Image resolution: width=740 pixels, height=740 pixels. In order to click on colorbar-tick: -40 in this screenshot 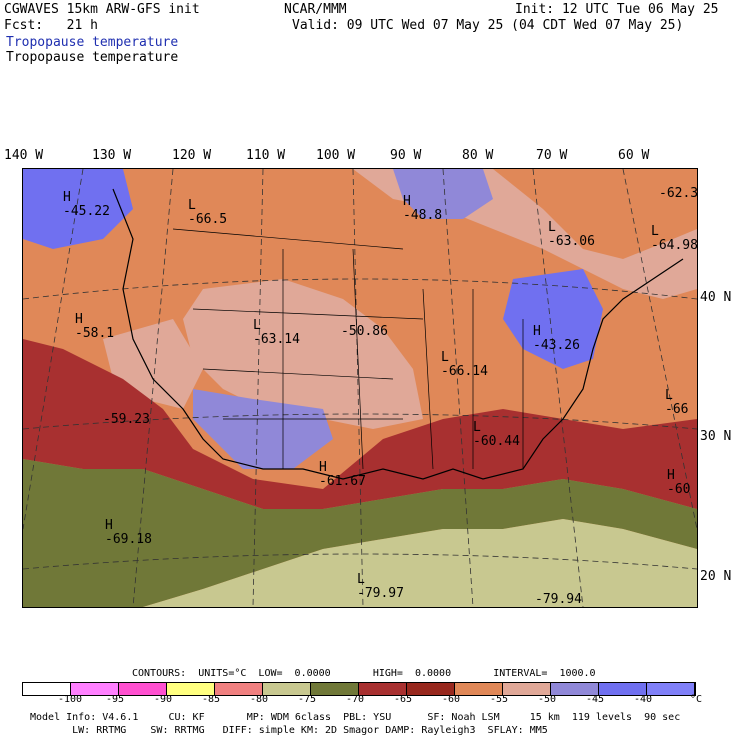, I will do `click(643, 699)`.